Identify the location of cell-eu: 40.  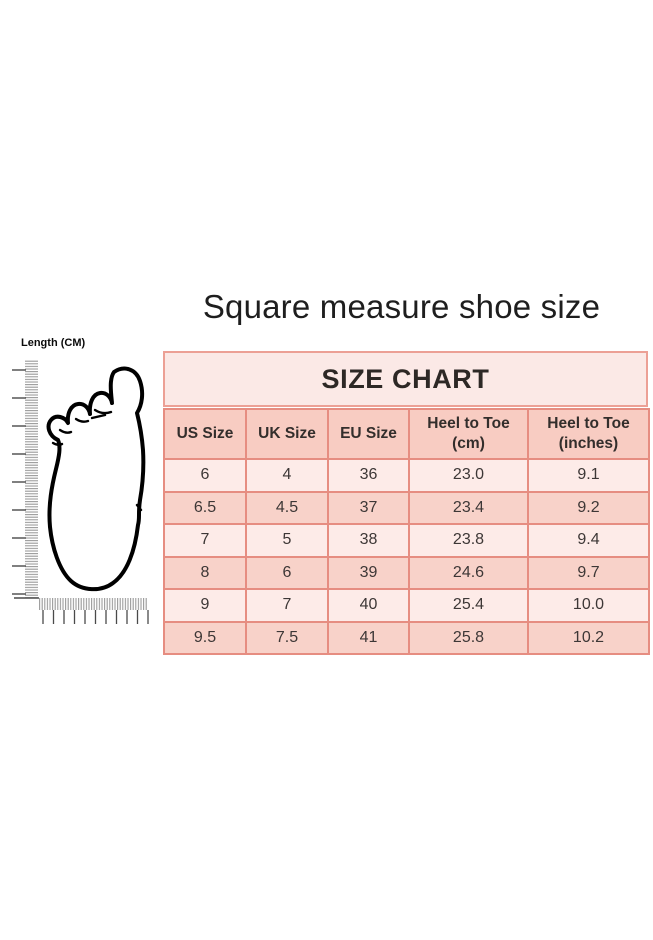
(368, 605).